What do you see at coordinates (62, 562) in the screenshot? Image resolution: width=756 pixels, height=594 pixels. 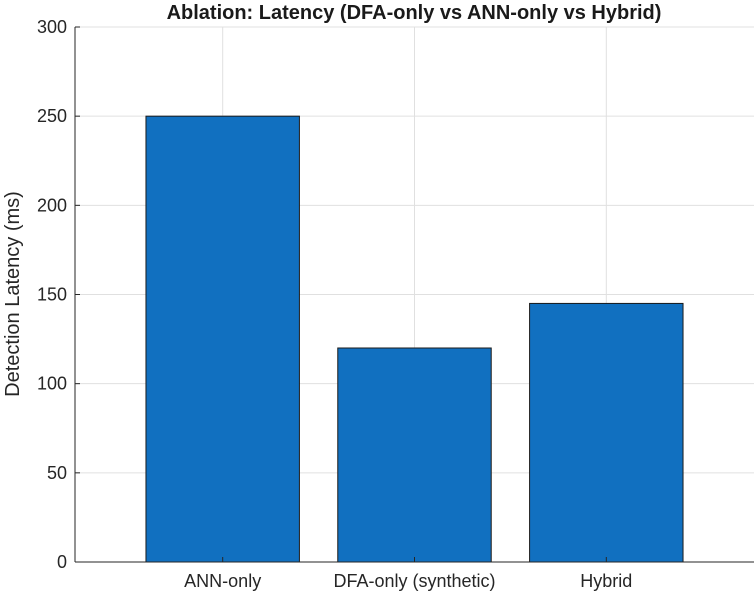 I see `y-tick-label: 0` at bounding box center [62, 562].